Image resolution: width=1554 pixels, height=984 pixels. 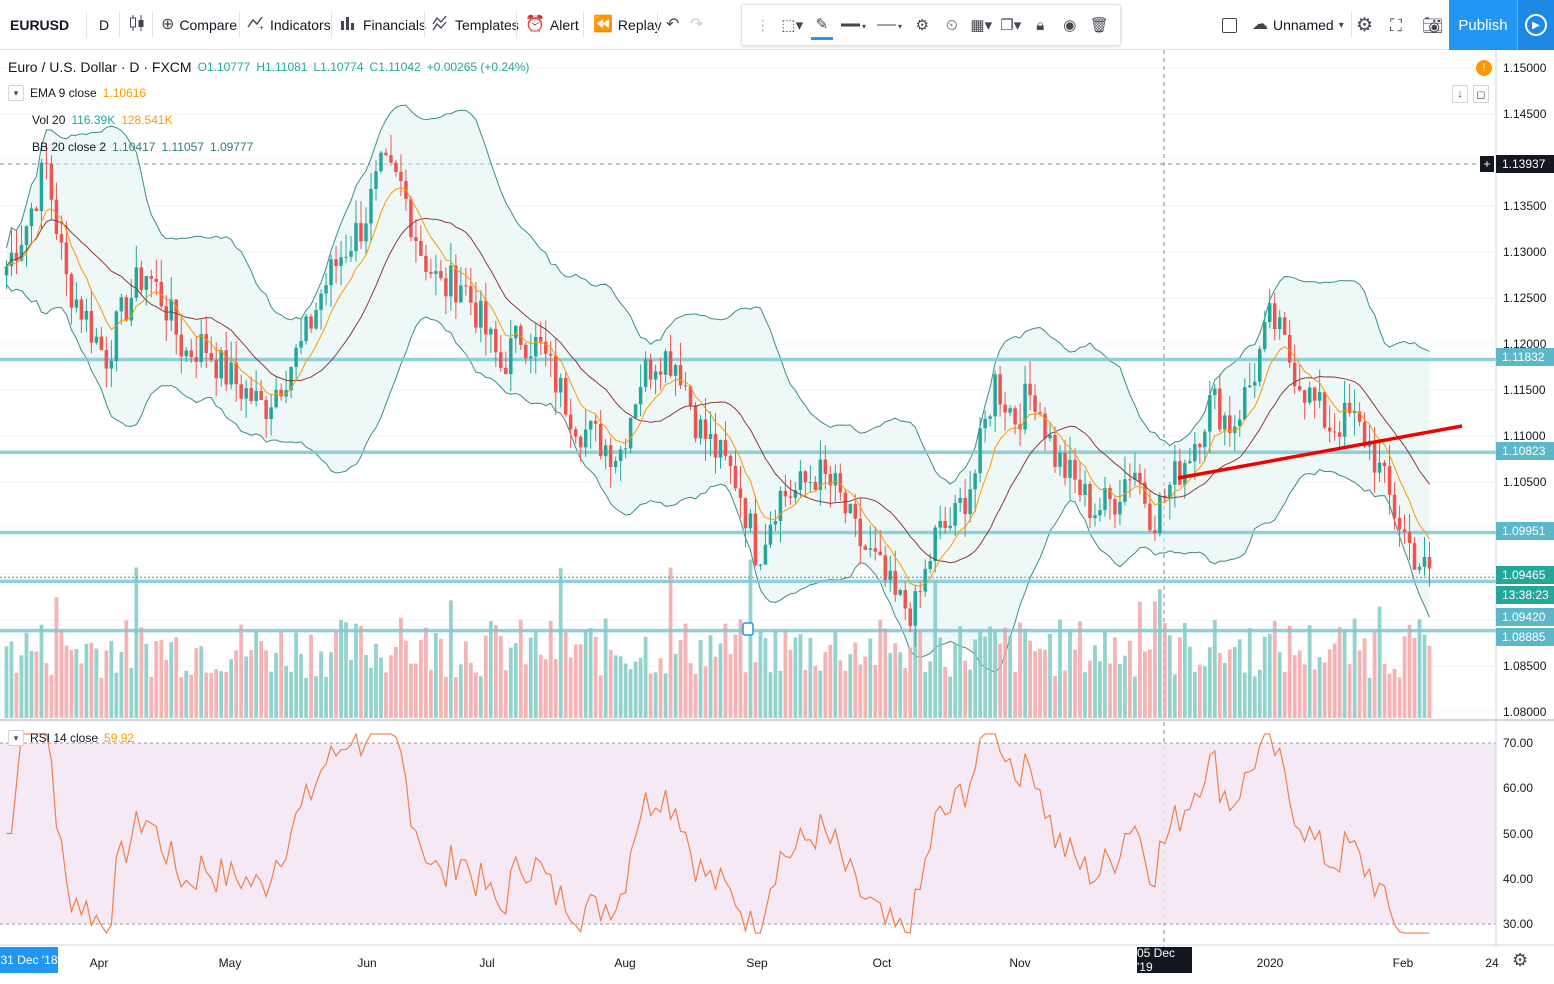 I want to click on maximize-pane-icon: ◻, so click(x=1481, y=94).